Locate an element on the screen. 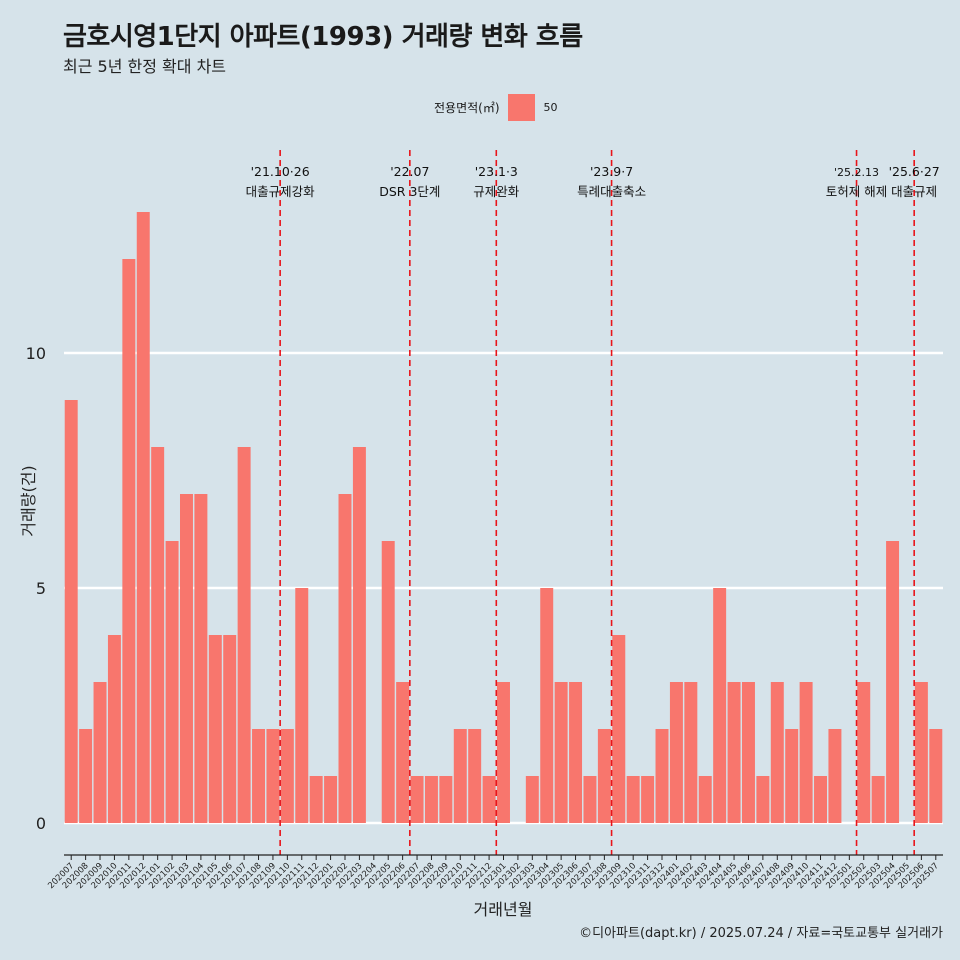  legend-title: 전용면적(㎡) is located at coordinates (467, 107).